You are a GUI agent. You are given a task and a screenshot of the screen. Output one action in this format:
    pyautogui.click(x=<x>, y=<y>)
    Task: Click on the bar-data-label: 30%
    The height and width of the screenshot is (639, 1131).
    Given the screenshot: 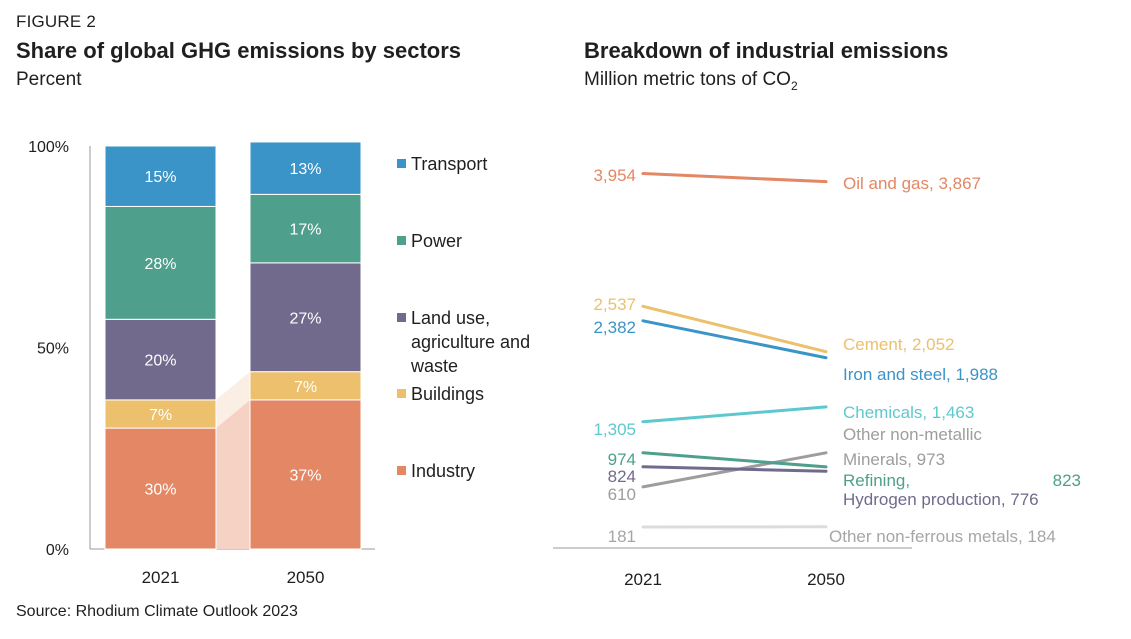 What is the action you would take?
    pyautogui.click(x=160, y=490)
    